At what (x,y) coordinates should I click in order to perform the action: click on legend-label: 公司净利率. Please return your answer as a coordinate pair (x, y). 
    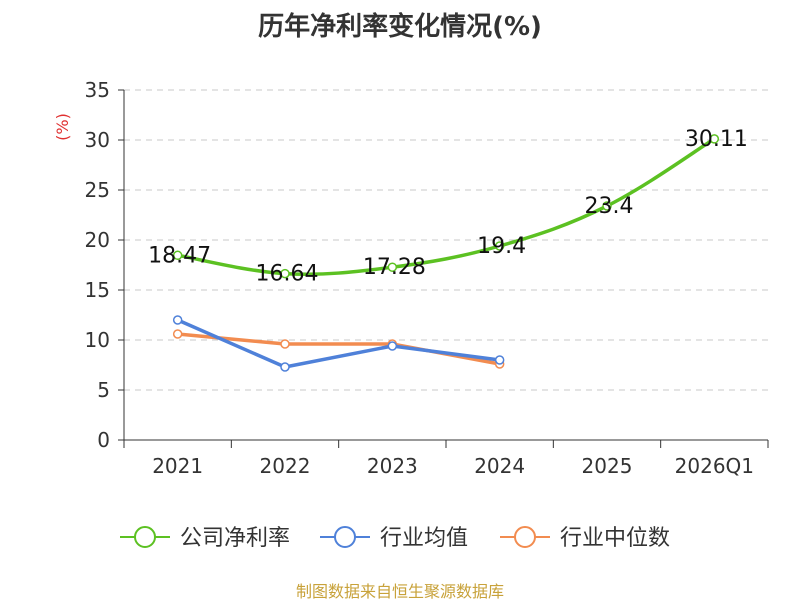
    Looking at the image, I should click on (235, 538).